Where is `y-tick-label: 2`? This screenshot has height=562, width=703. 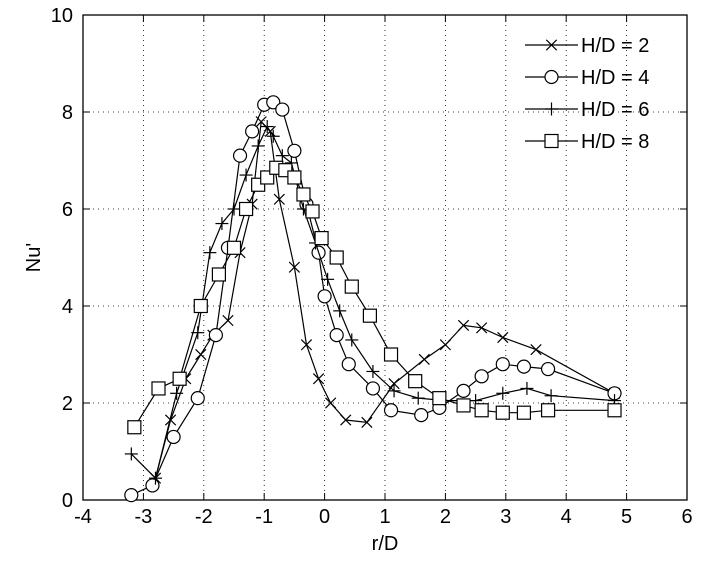 y-tick-label: 2 is located at coordinates (67, 404).